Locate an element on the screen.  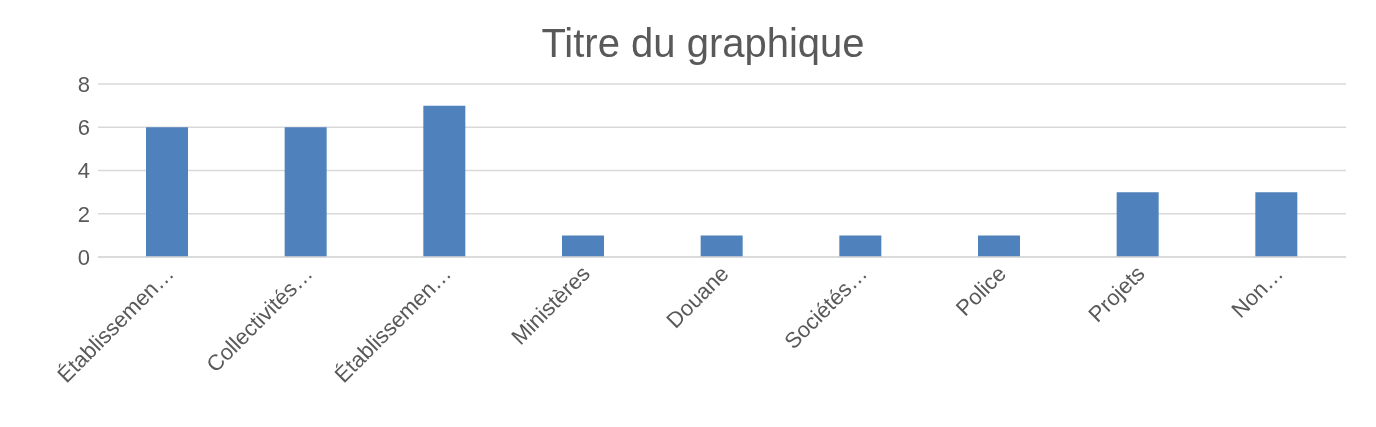
chart-title: Titre du graphique is located at coordinates (703, 42).